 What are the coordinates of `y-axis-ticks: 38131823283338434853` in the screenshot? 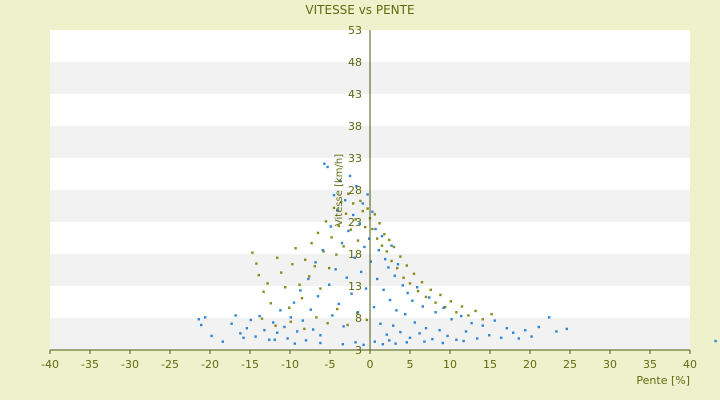 It's located at (355, 190).